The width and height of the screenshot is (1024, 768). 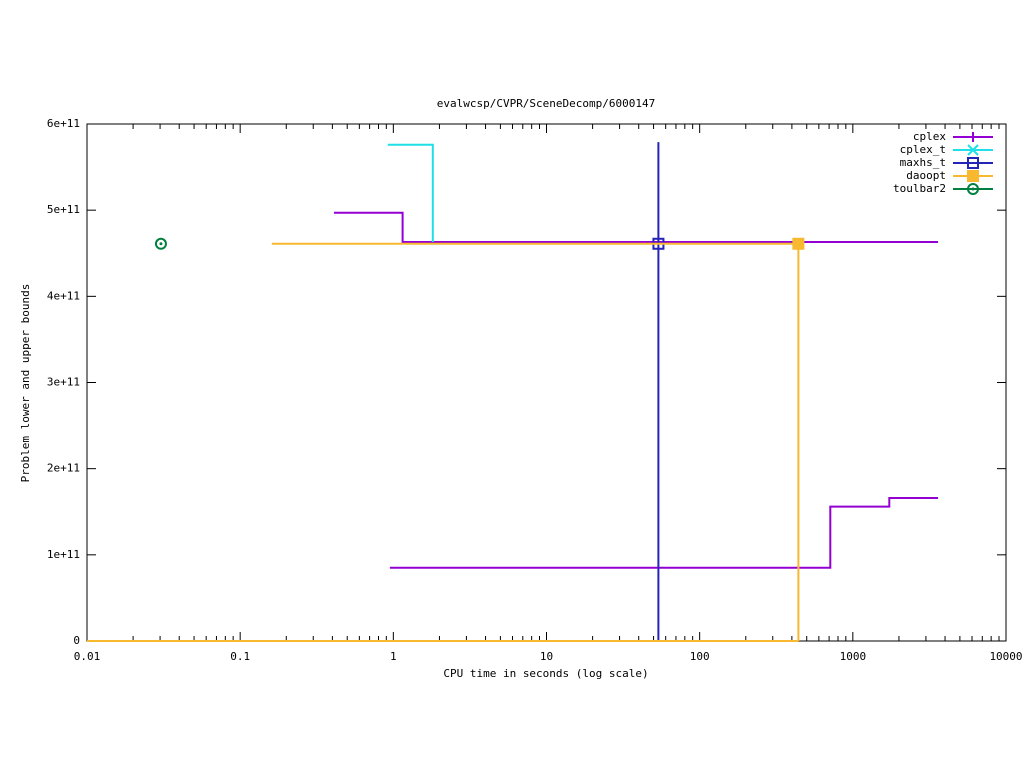 I want to click on y-tick-label: 0, so click(x=76, y=640).